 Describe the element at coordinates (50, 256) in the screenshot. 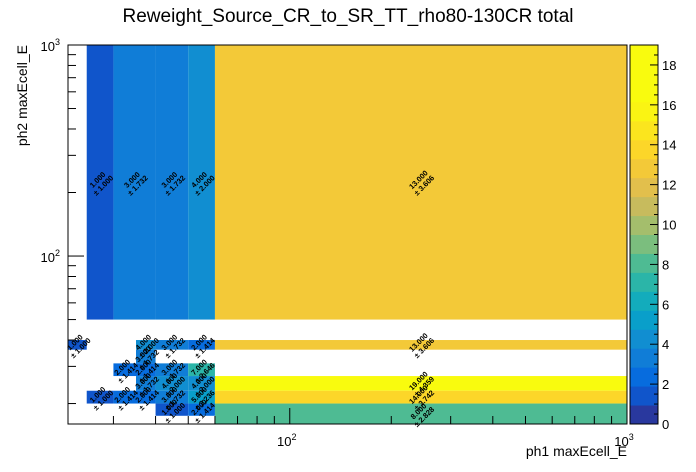

I see `y-tick-label: 10²` at that location.